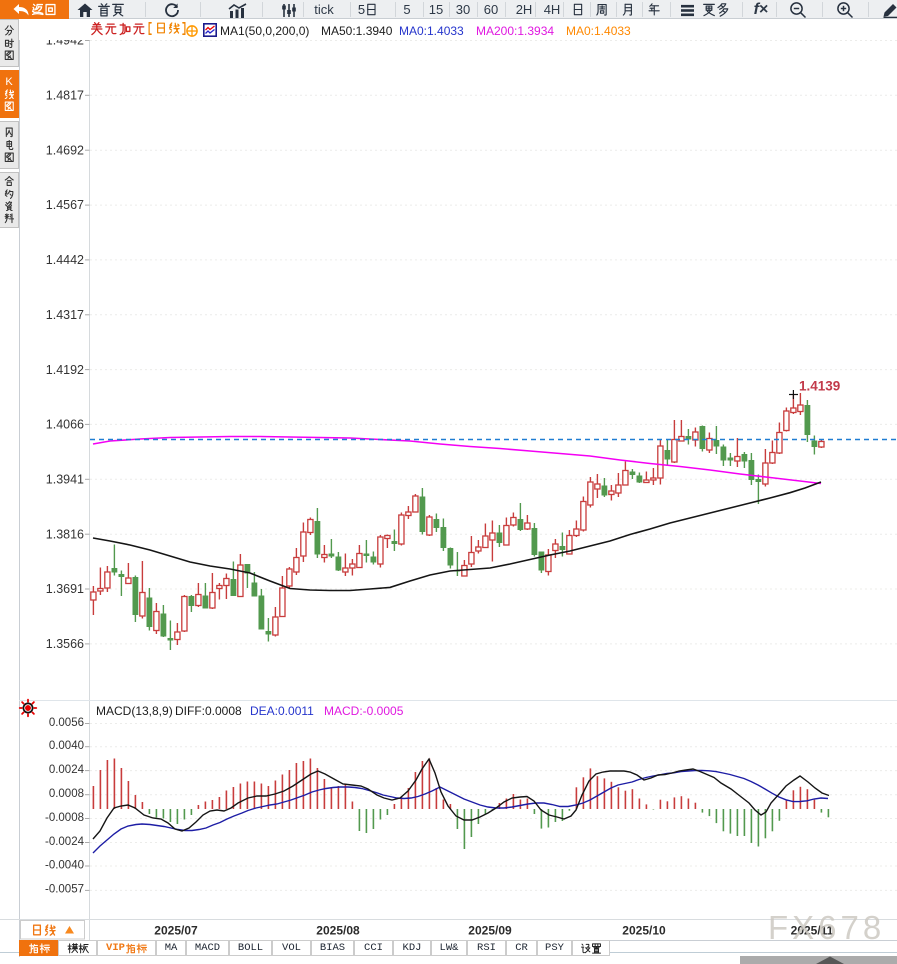  What do you see at coordinates (65, 315) in the screenshot?
I see `svg-text: 1.4317` at bounding box center [65, 315].